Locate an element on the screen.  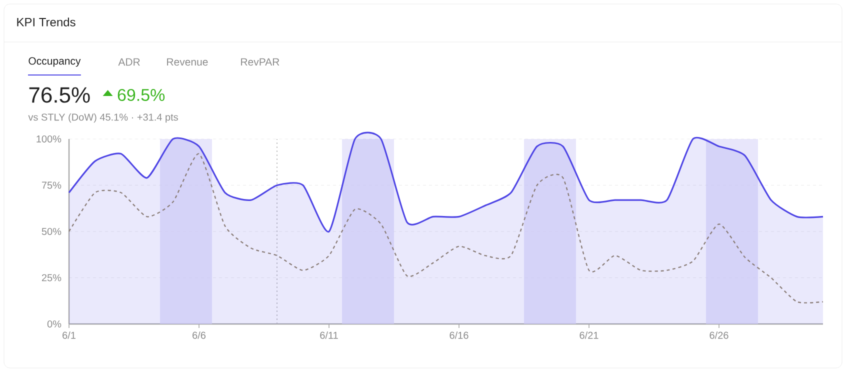
text: ADR is located at coordinates (129, 62).